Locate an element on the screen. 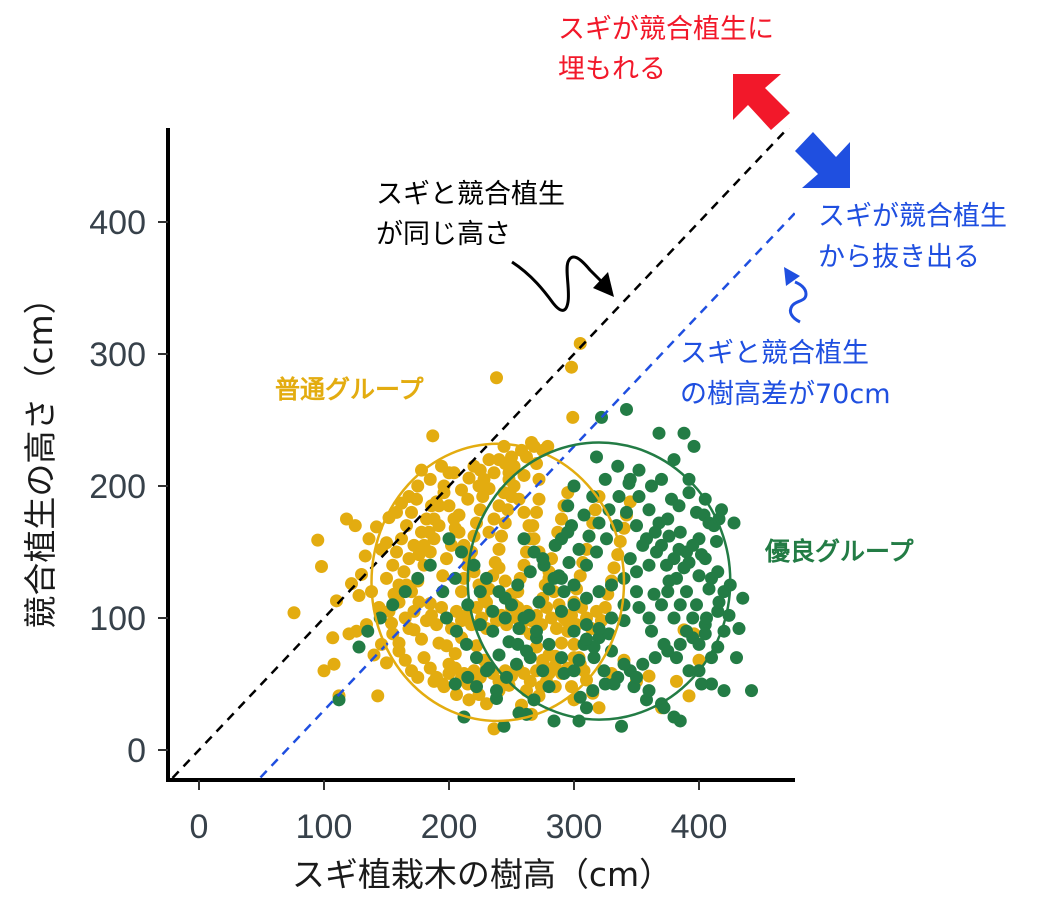 This screenshot has height=910, width=1055. blue-arrowhead-icon is located at coordinates (792, 276).